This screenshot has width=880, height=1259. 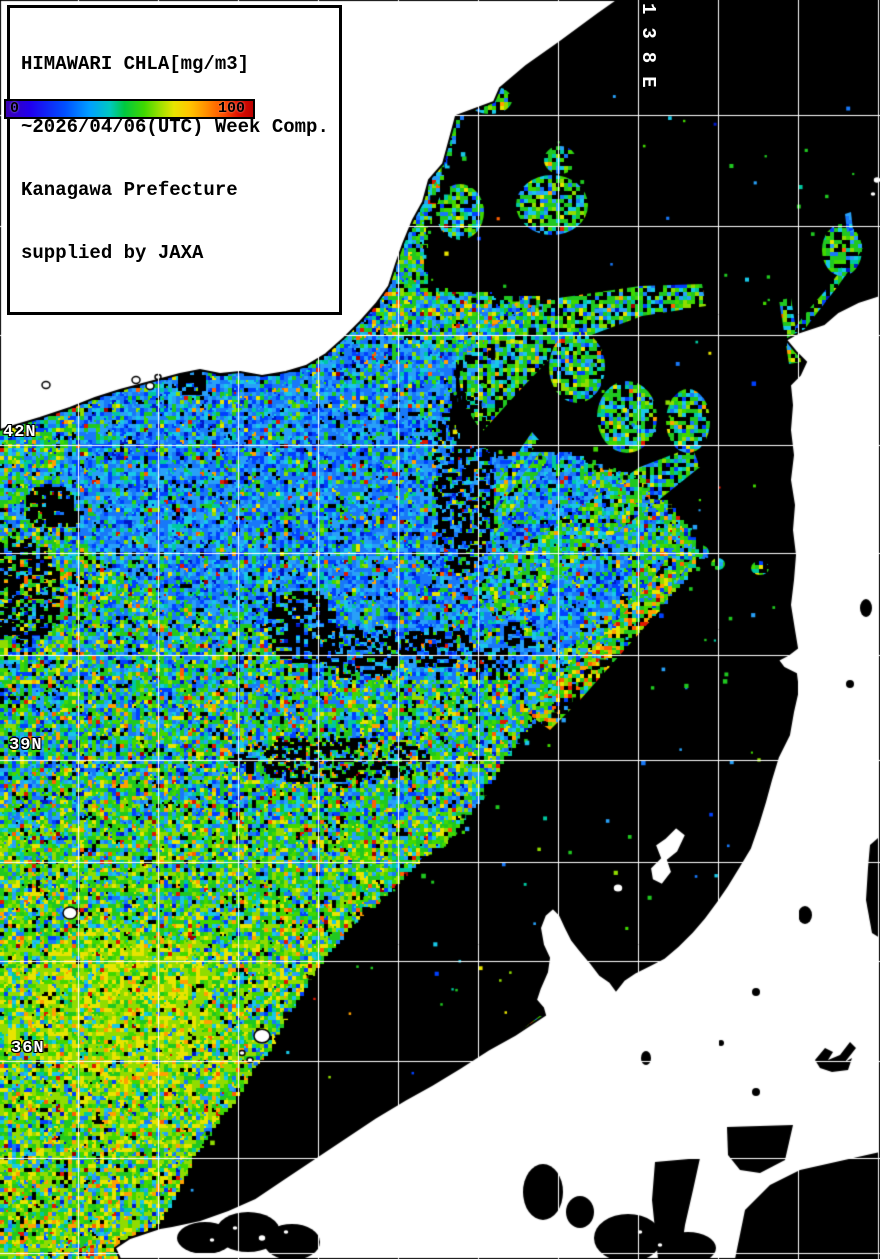 I want to click on title-line-product: HIMAWARI CHLA[mg/m3], so click(x=135, y=64).